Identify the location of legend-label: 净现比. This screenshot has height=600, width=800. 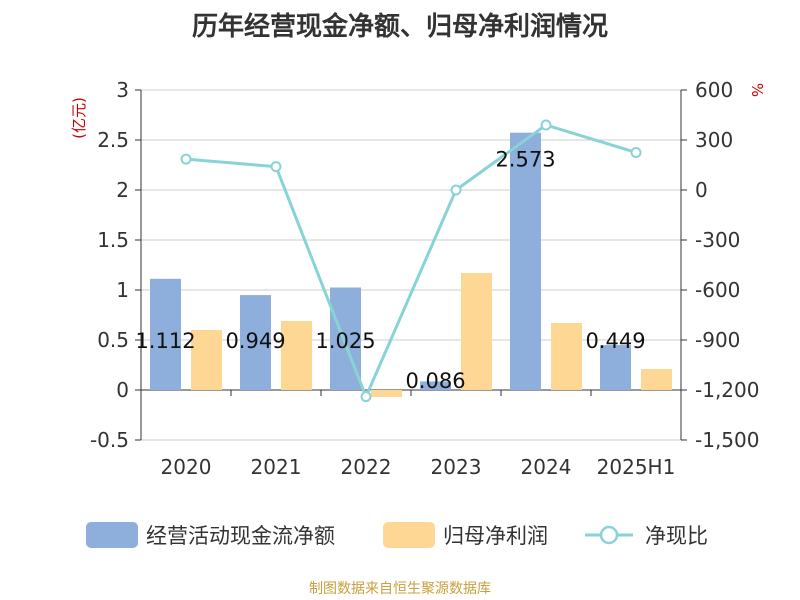
(676, 536).